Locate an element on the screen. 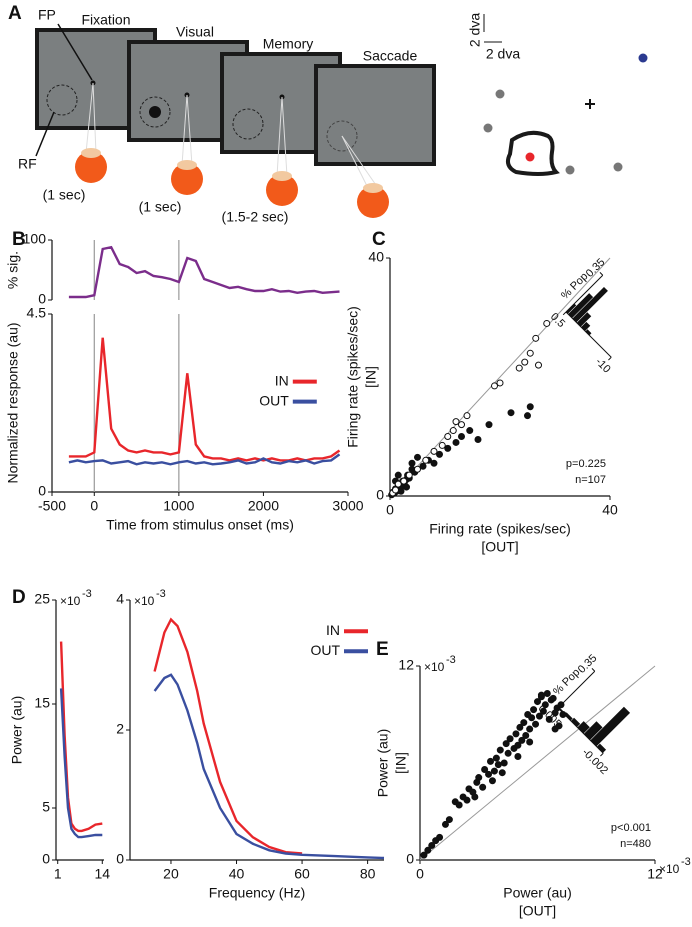  y-tick-label: 25 is located at coordinates (42, 599).